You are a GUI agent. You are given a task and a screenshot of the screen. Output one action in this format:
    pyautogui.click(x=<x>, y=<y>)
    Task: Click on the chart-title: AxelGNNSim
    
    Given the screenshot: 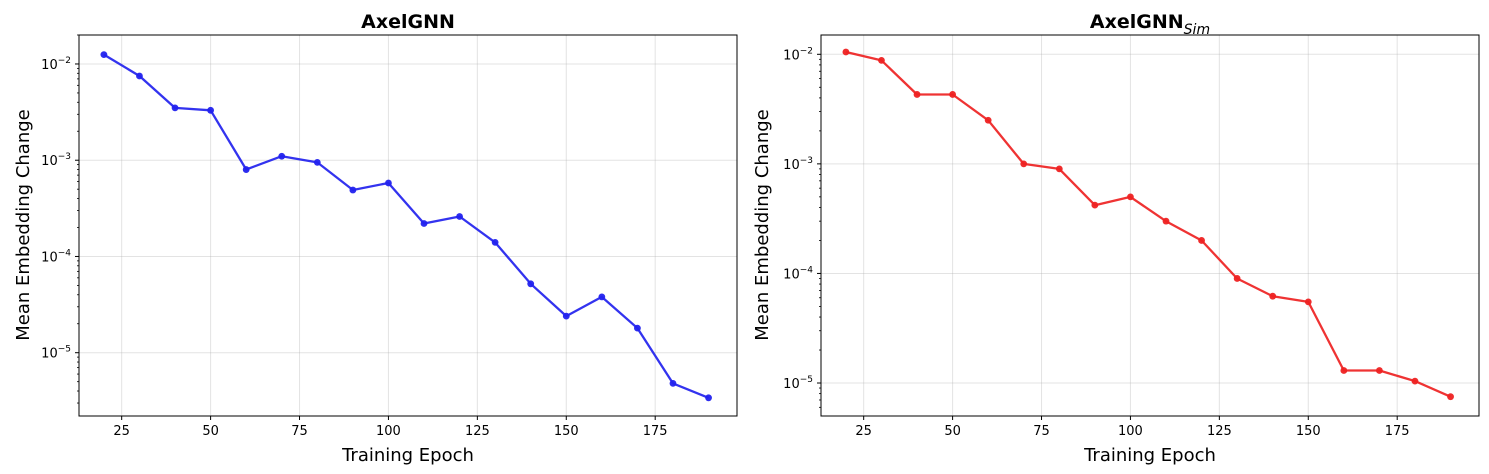 What is the action you would take?
    pyautogui.click(x=1150, y=24)
    